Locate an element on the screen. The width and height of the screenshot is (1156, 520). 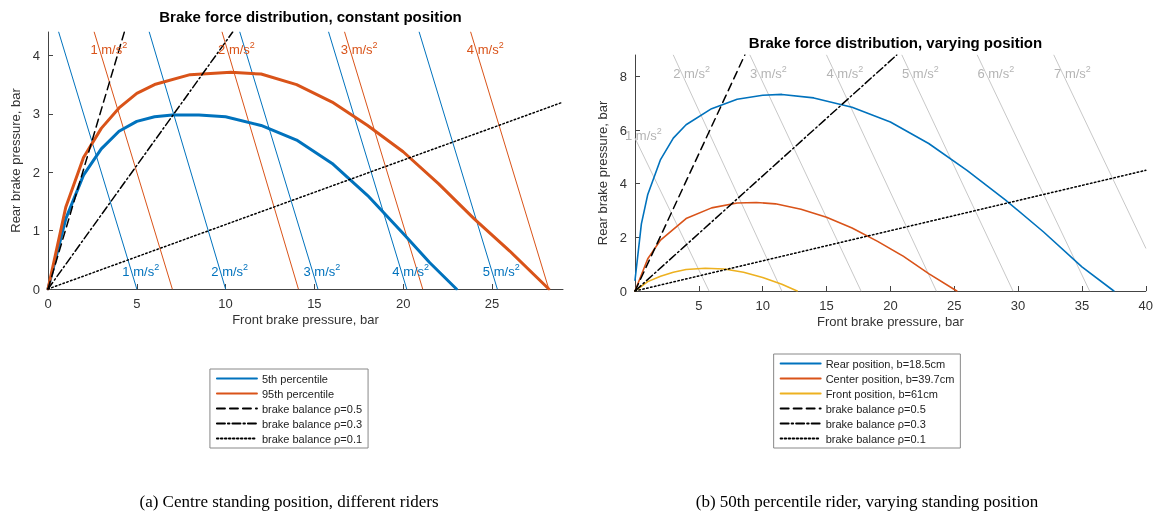
y-tick-label: 1 is located at coordinates (36, 231).